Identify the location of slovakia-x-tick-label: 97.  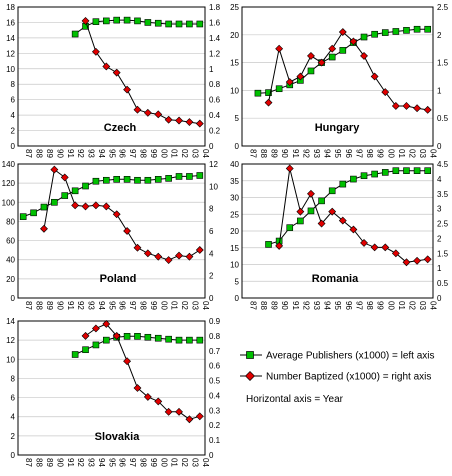
(132, 462).